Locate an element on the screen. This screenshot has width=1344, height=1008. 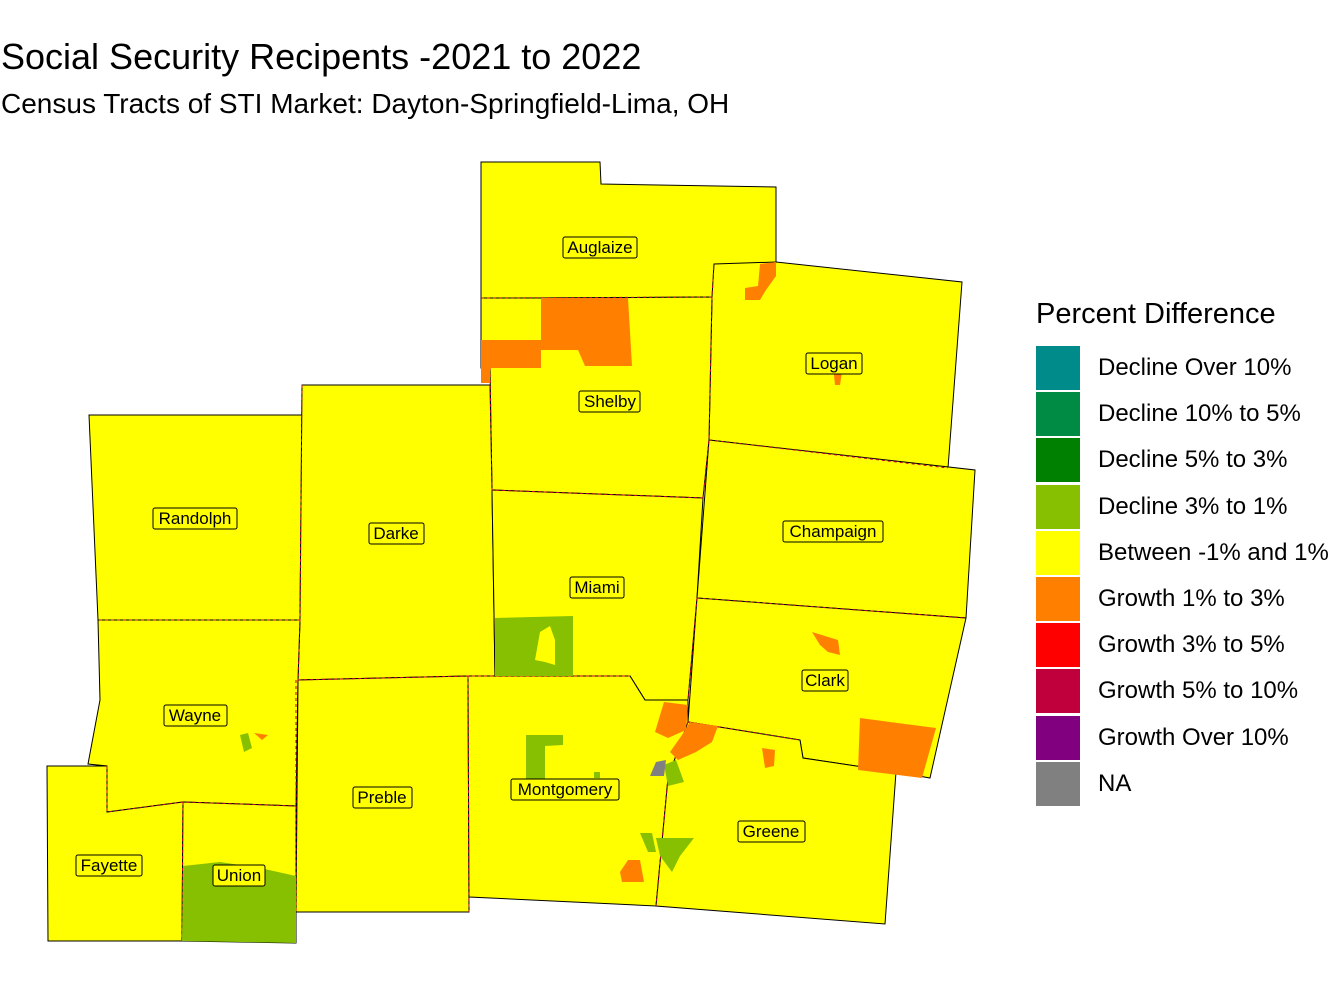
legend-label: Decline 5% to 3% is located at coordinates (1193, 460).